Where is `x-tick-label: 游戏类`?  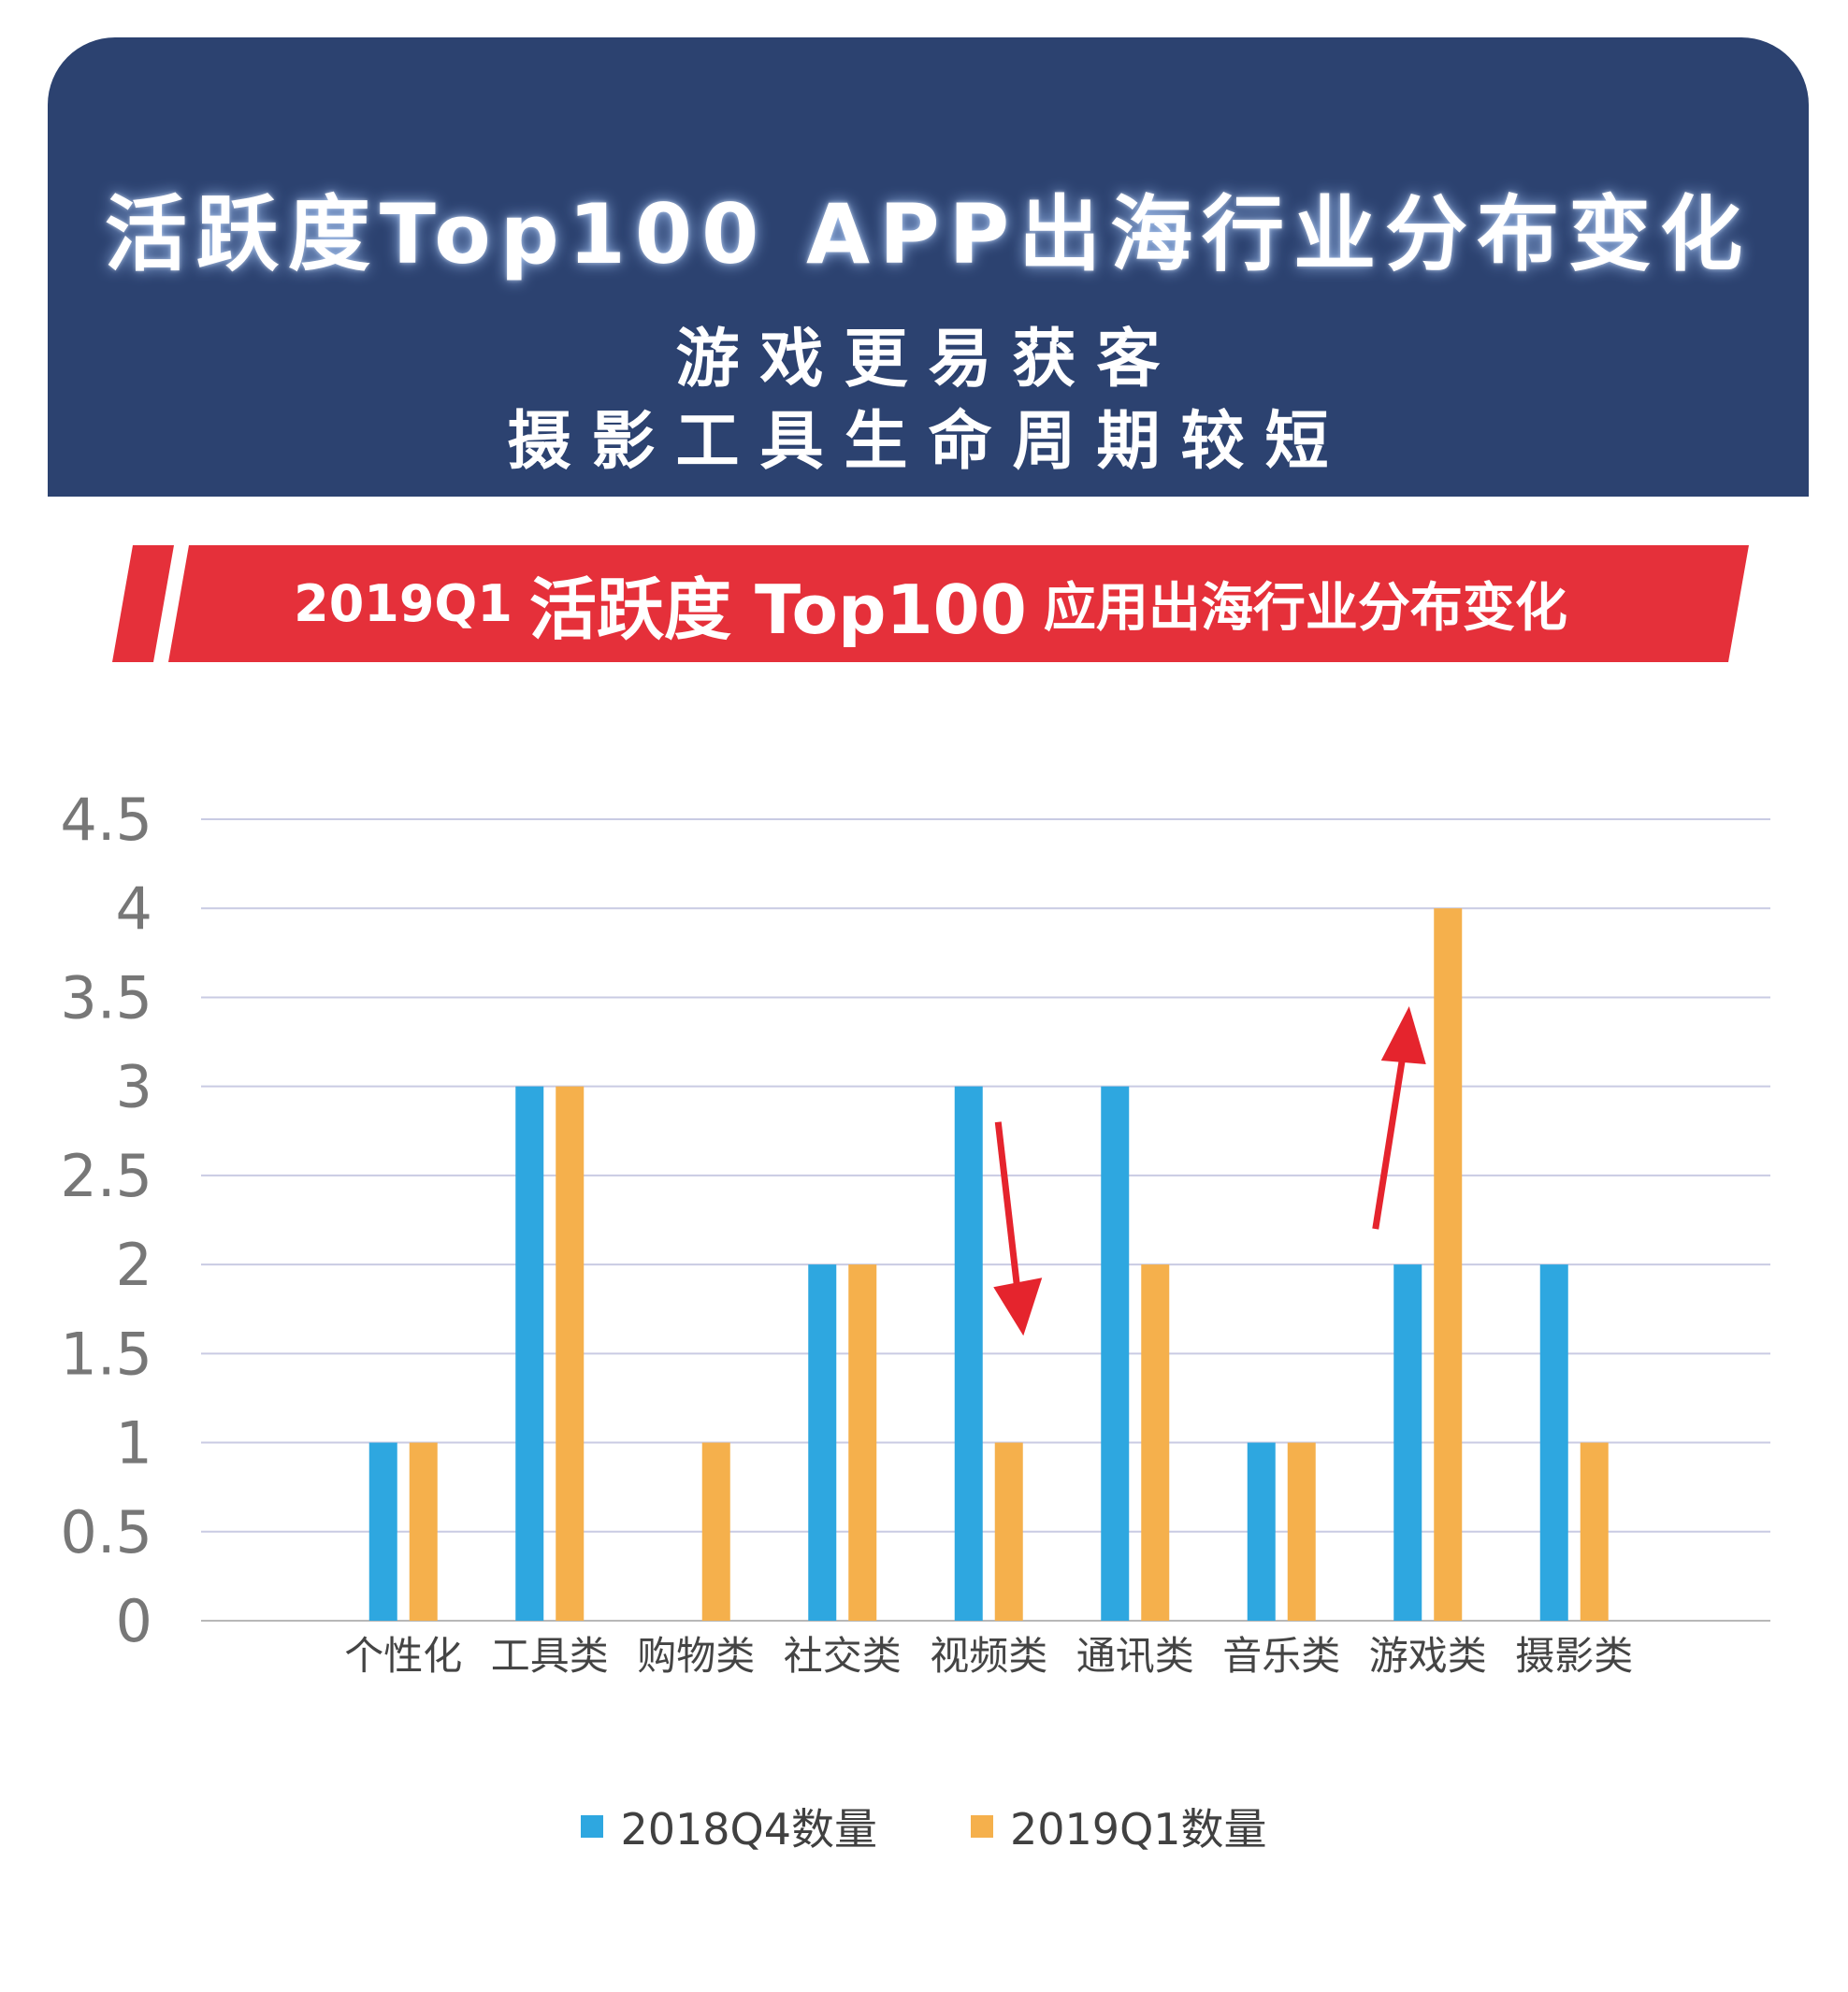
x-tick-label: 游戏类 is located at coordinates (1428, 1656).